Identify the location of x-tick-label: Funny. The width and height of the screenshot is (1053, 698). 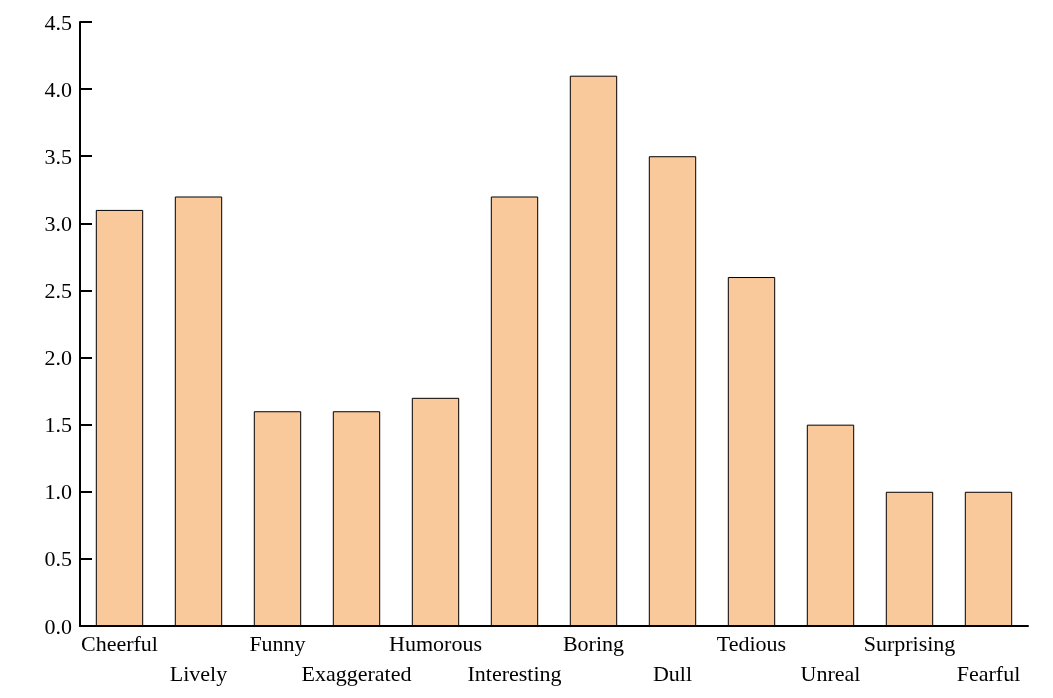
(277, 643).